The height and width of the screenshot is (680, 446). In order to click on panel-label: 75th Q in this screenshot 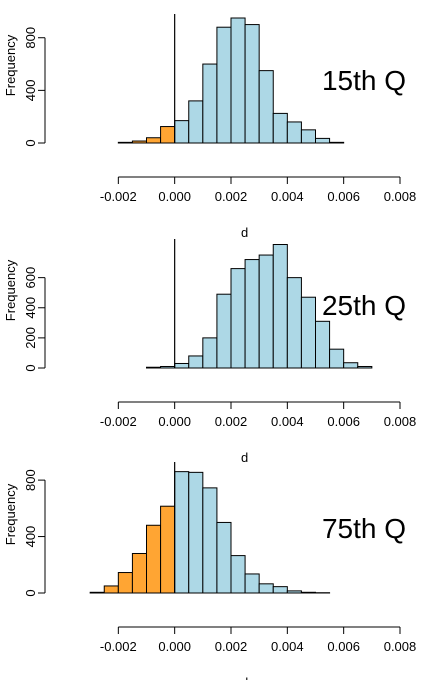, I will do `click(364, 528)`.